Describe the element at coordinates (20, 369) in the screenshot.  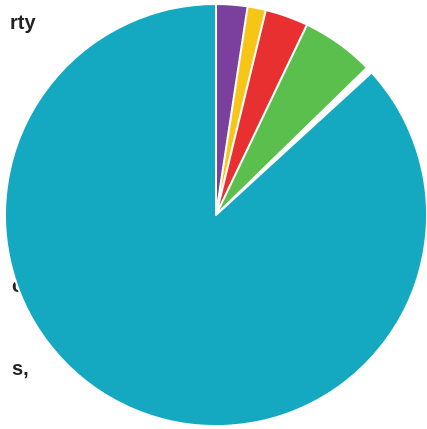
I see `clipped-label-fragment-3: s,` at that location.